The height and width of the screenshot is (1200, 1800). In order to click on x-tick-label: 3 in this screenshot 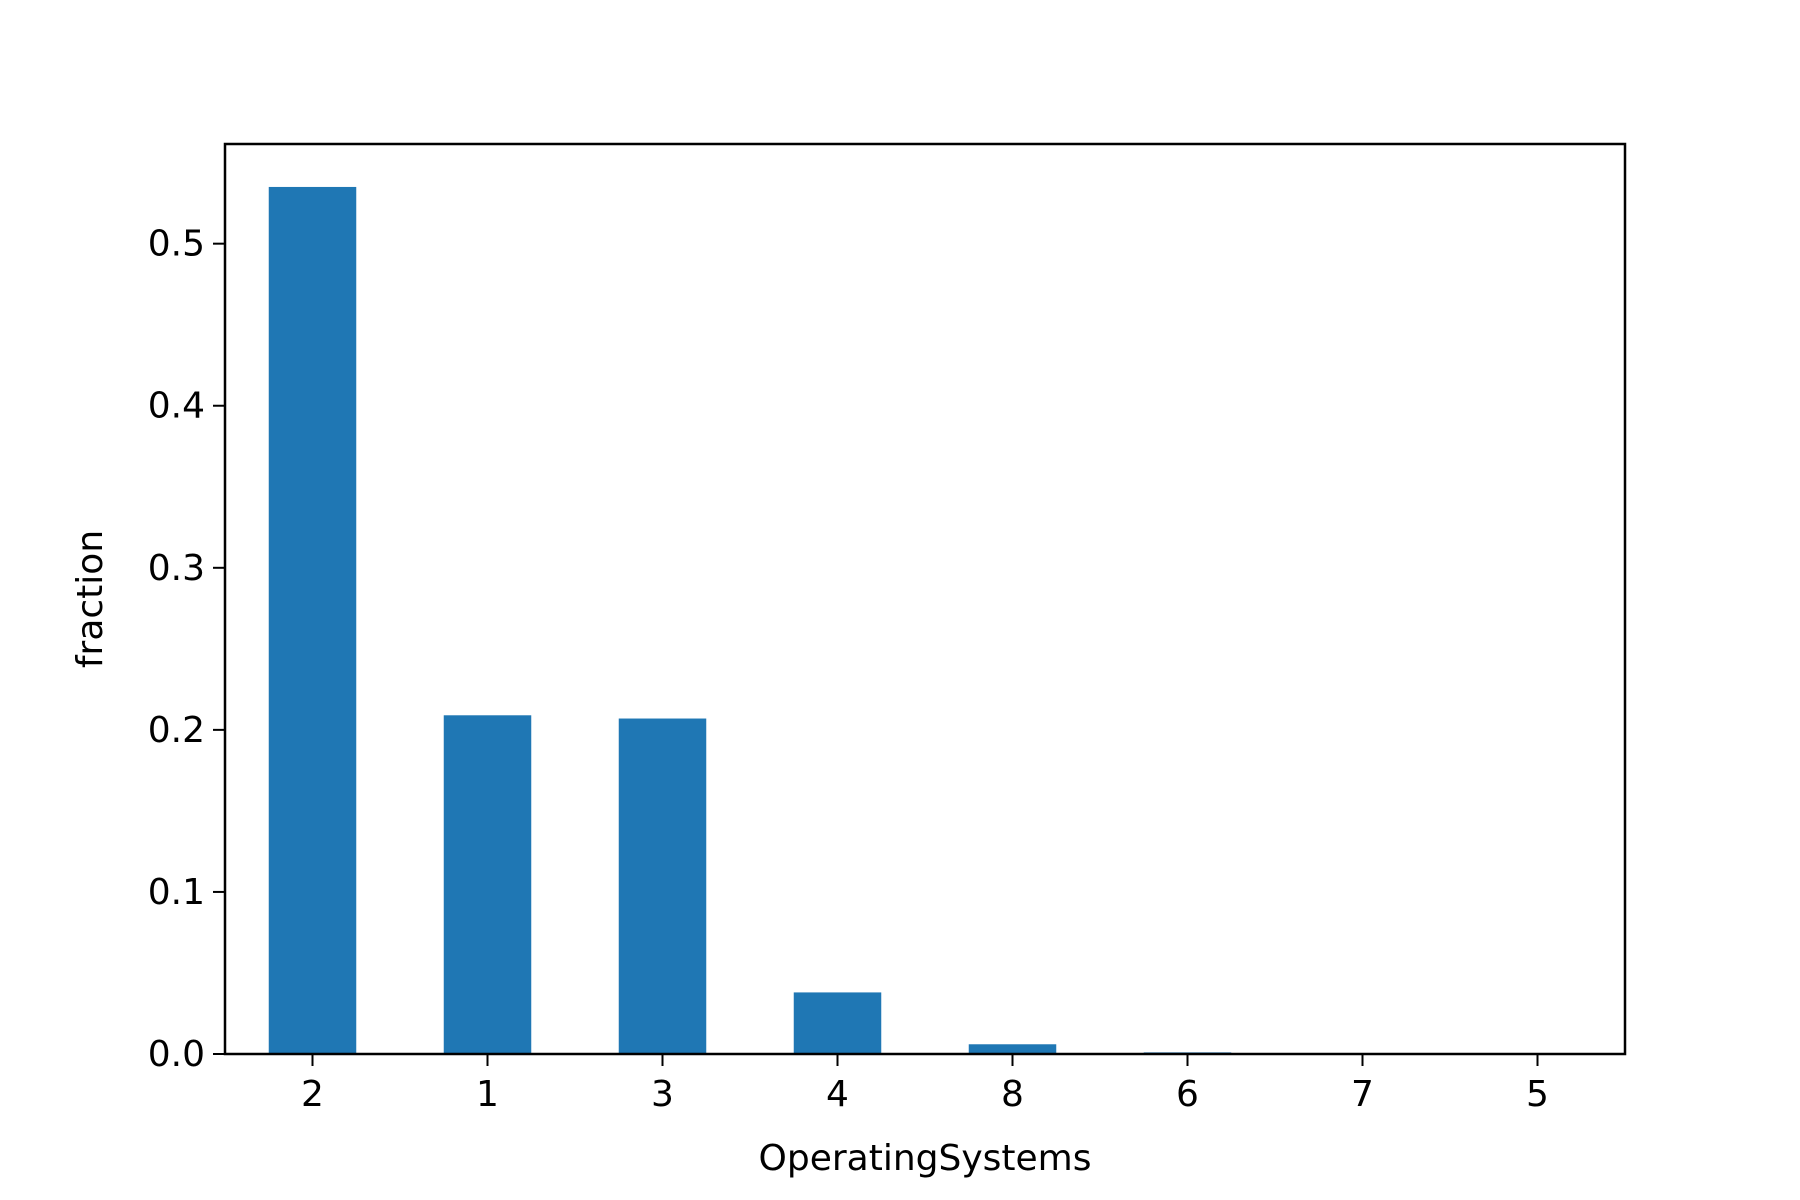, I will do `click(662, 1094)`.